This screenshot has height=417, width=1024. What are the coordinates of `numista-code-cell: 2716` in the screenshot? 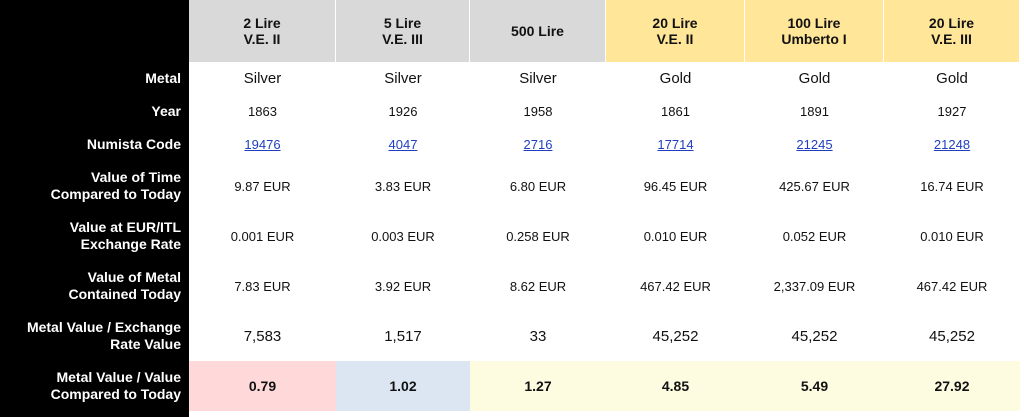 It's located at (538, 144).